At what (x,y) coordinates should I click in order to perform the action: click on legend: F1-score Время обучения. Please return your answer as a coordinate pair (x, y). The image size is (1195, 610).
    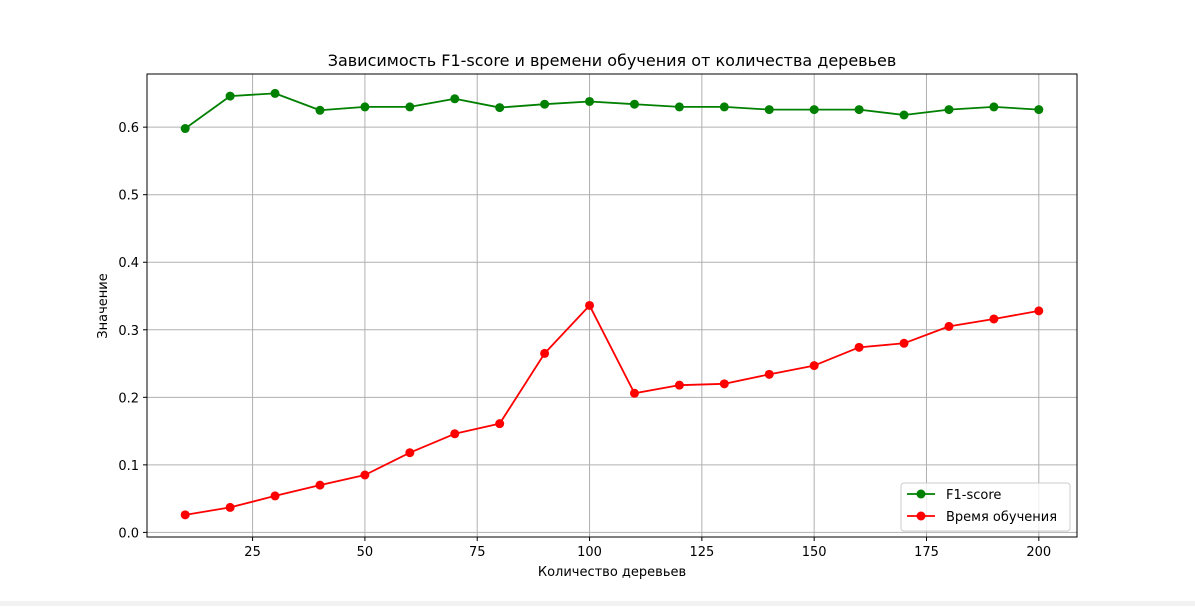
    Looking at the image, I should click on (985, 507).